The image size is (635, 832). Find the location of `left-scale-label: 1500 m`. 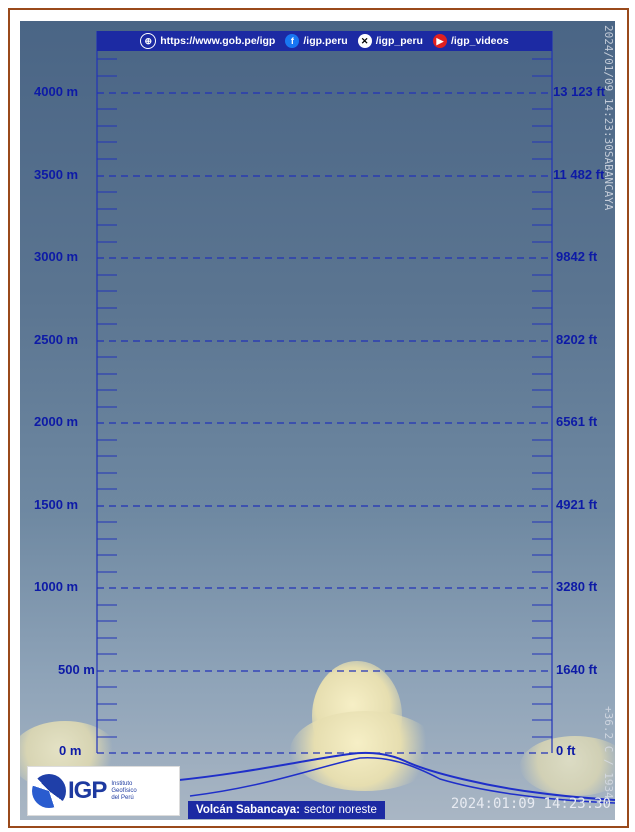

left-scale-label: 1500 m is located at coordinates (56, 504).